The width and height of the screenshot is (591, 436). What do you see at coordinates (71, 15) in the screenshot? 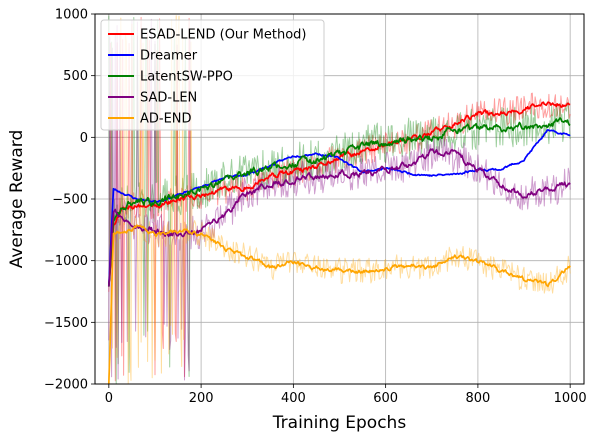
I see `y-tick-label: 1000` at bounding box center [71, 15].